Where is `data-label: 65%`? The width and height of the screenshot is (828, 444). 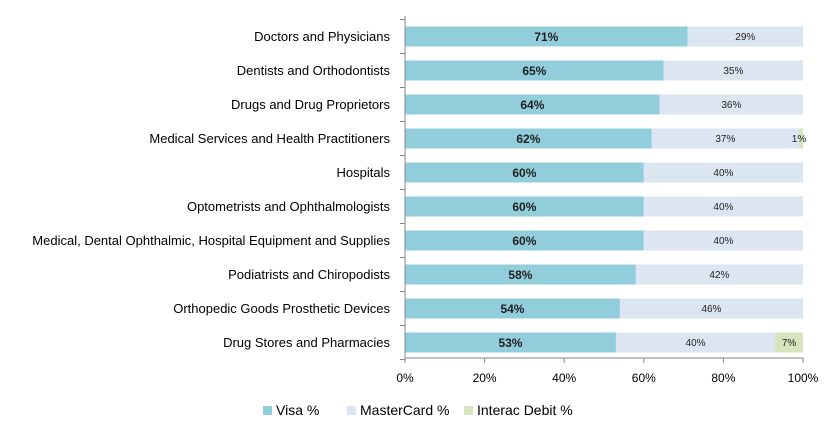
data-label: 65% is located at coordinates (534, 71).